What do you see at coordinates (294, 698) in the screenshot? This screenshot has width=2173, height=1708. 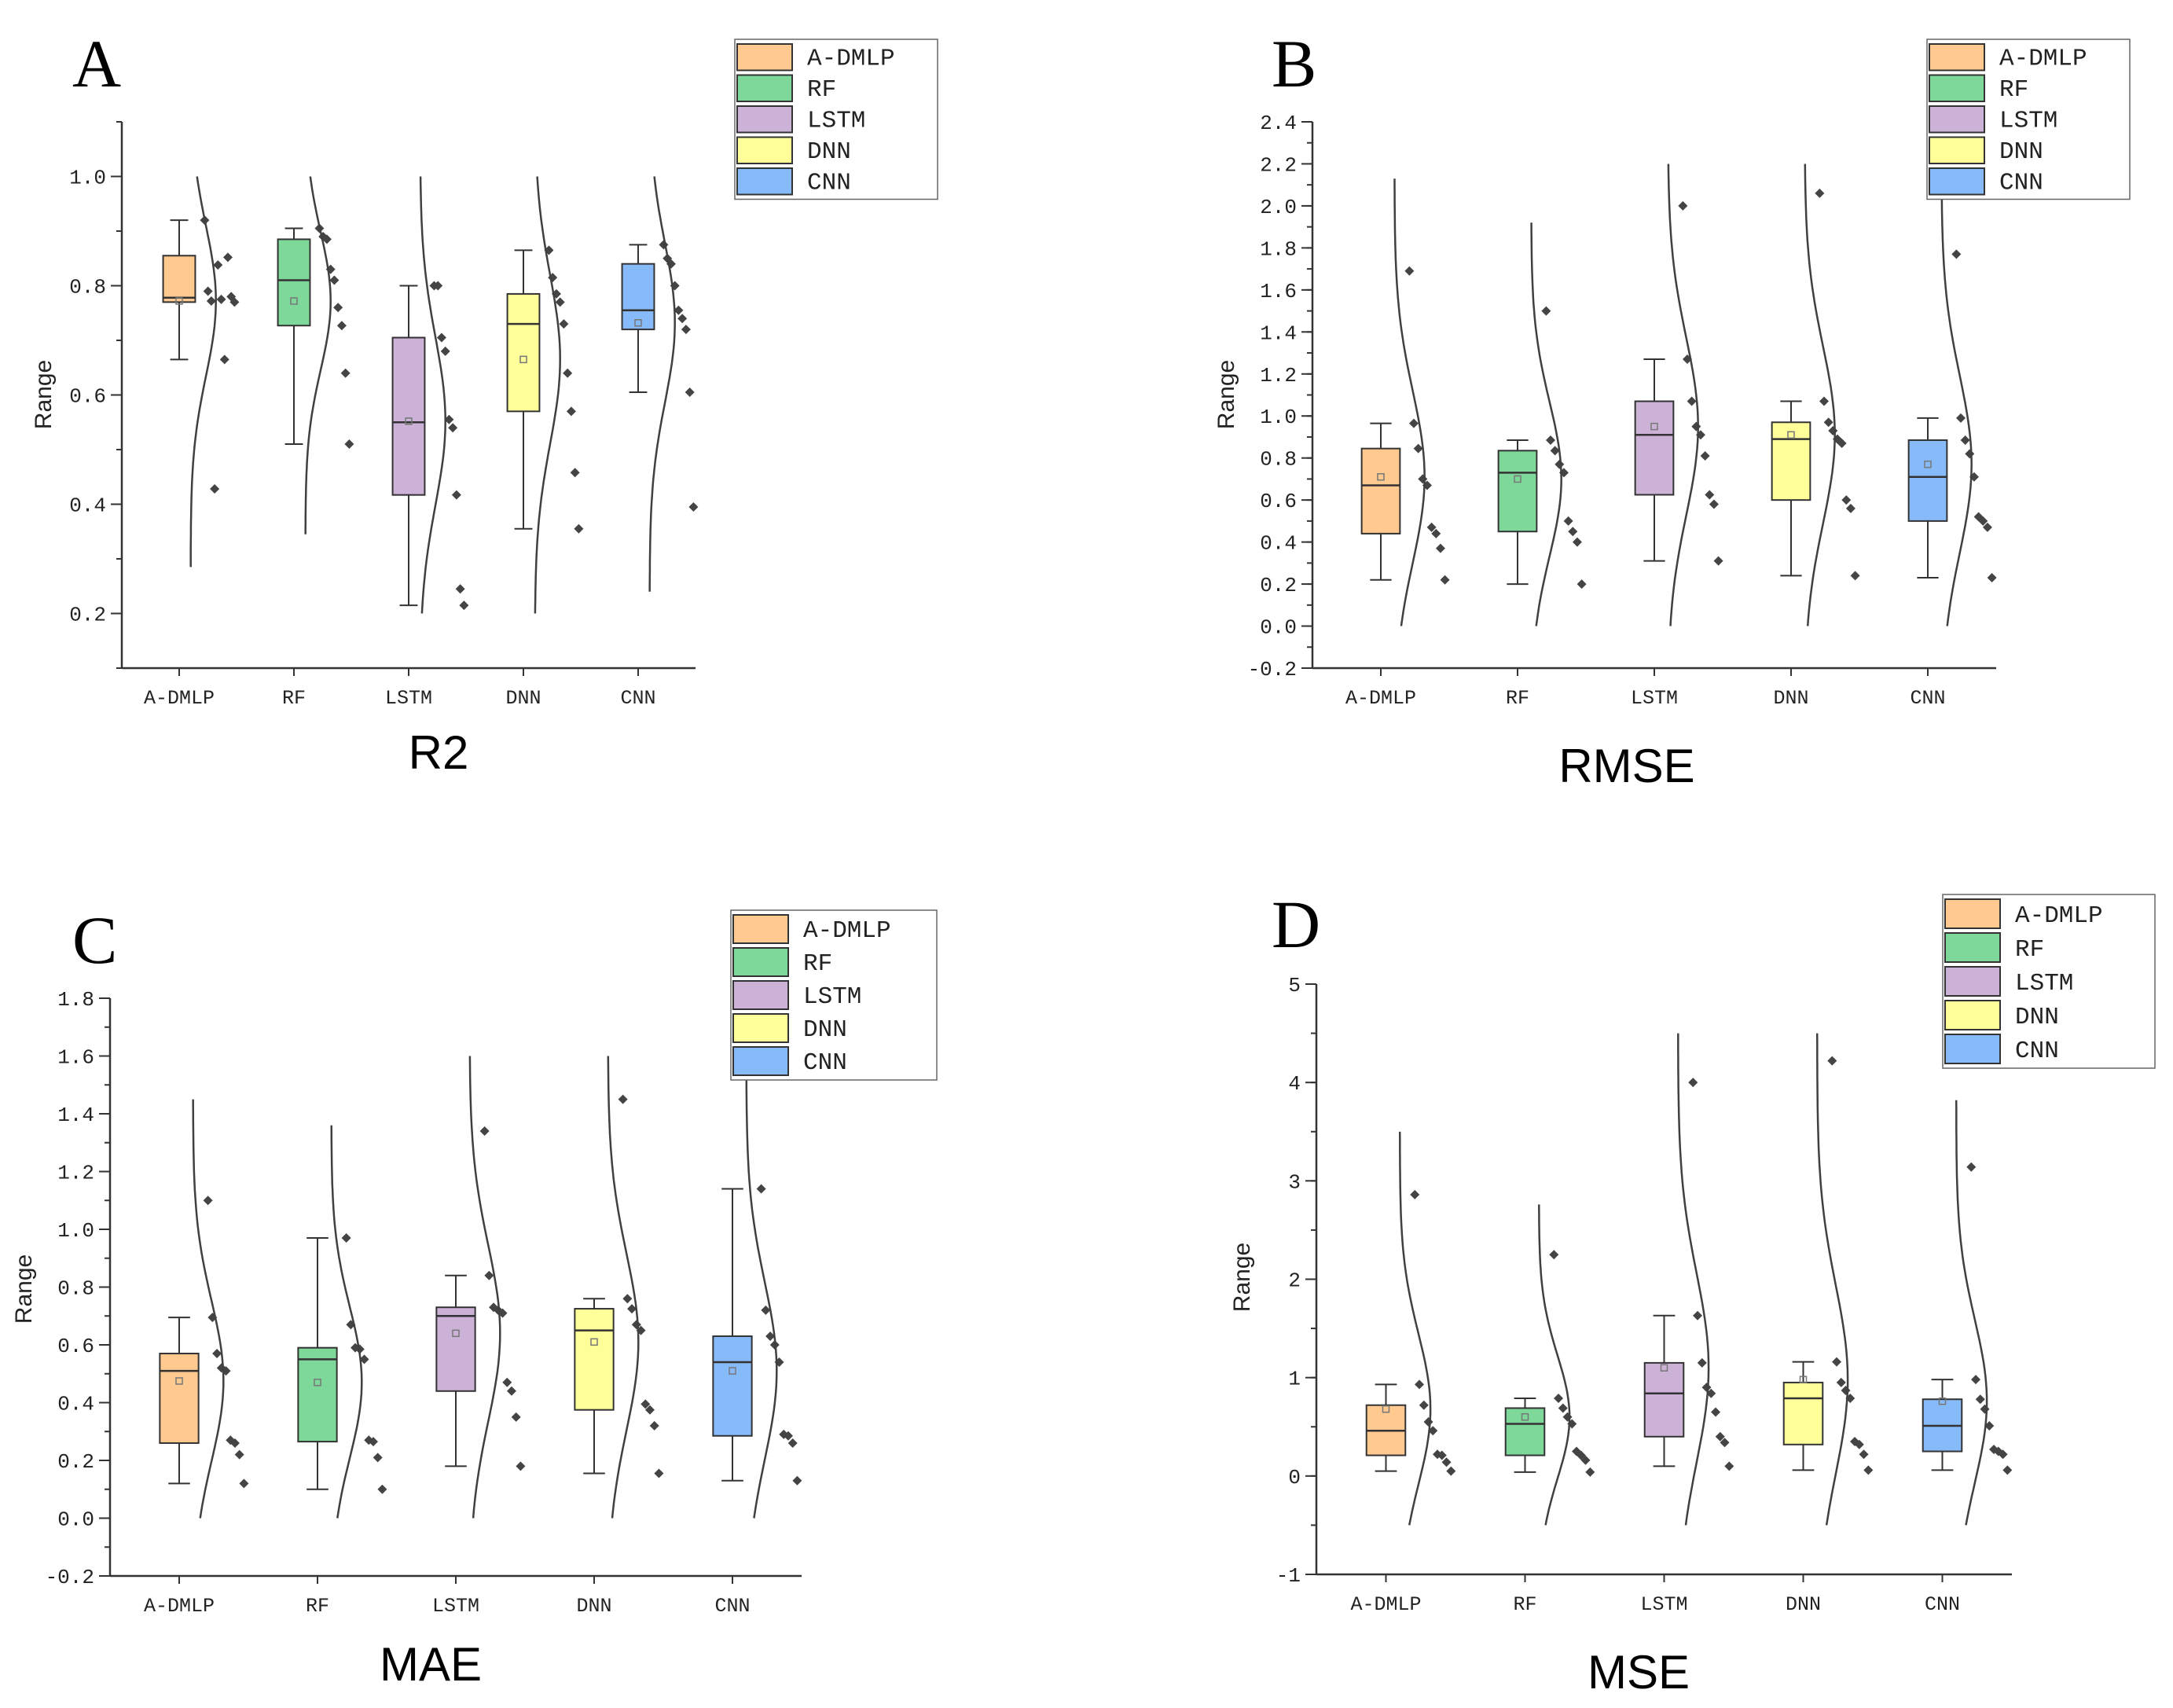 I see `x-tick-label: RF` at bounding box center [294, 698].